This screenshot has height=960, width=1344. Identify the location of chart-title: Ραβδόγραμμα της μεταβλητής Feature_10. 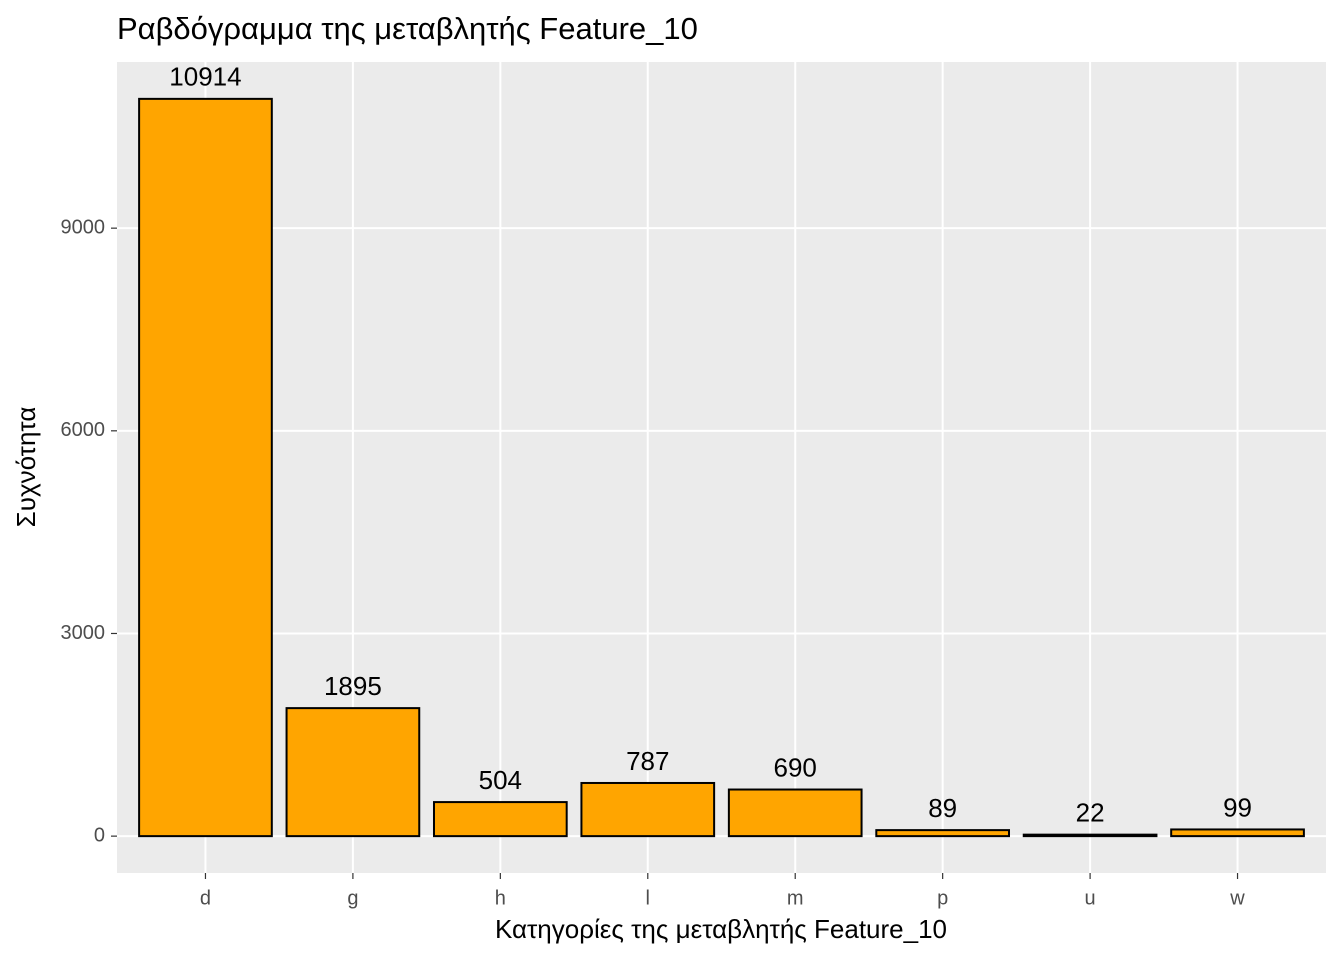
(407, 28).